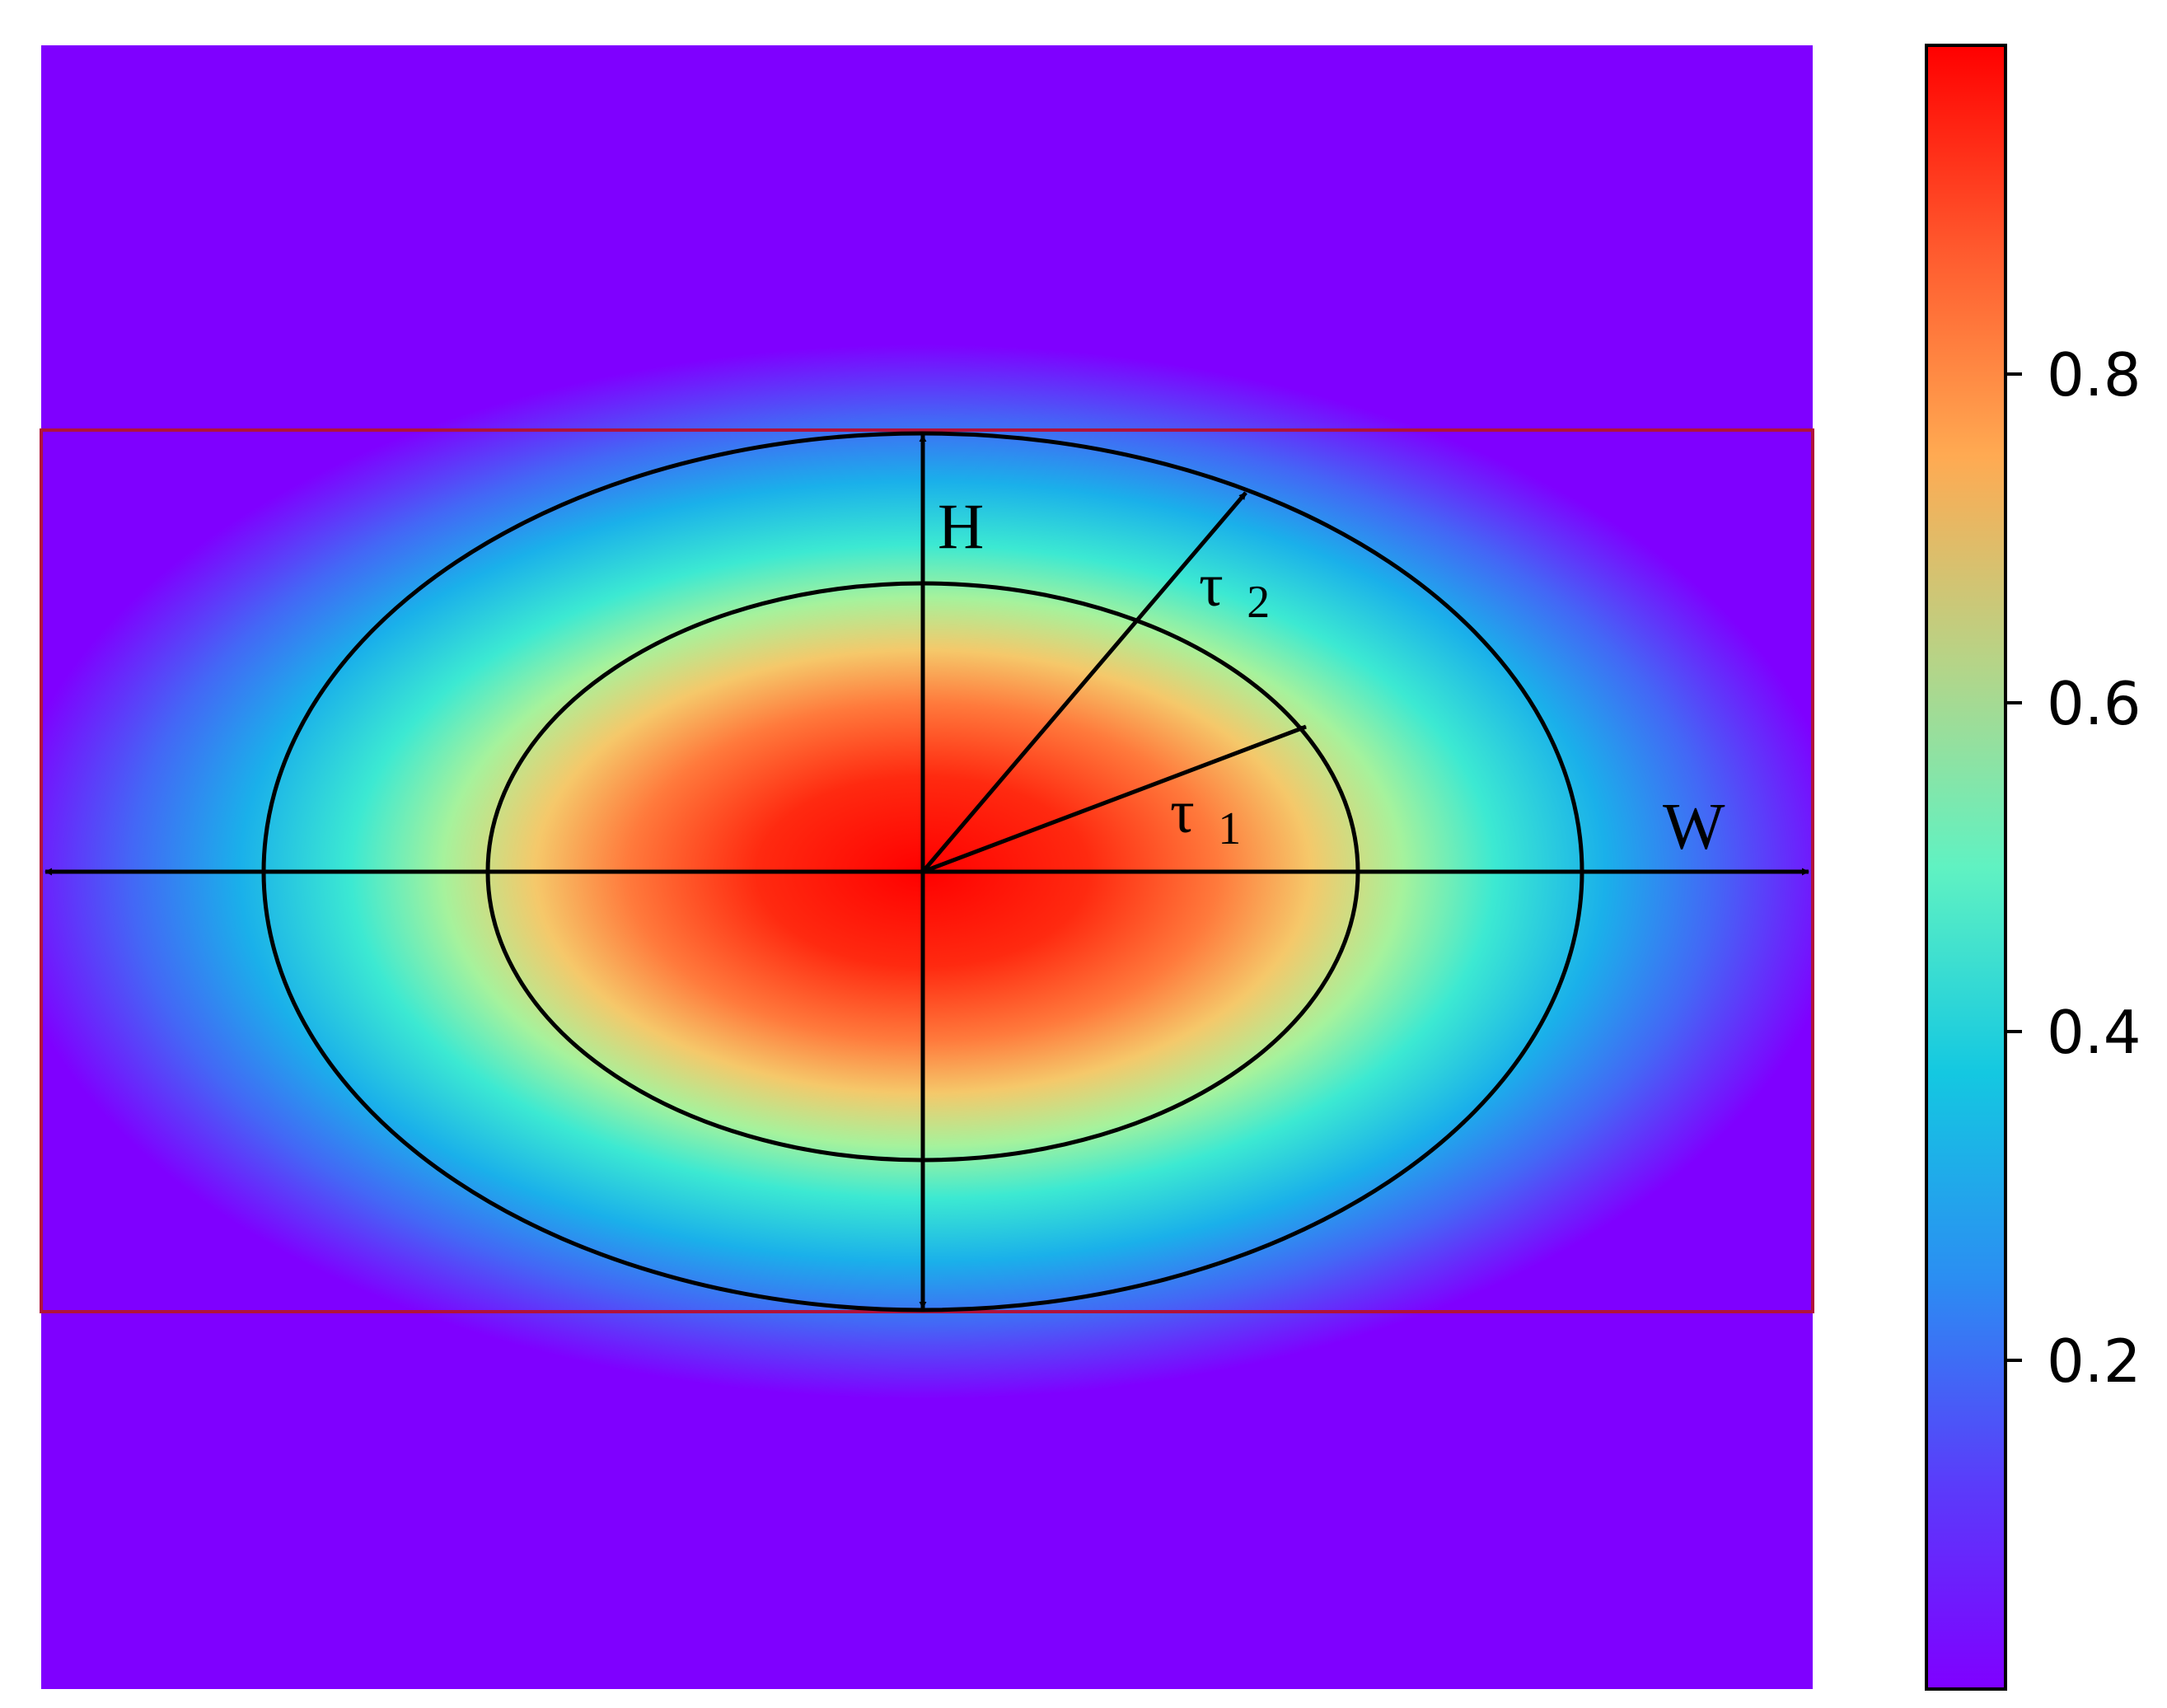  What do you see at coordinates (1259, 602) in the screenshot?
I see `tau2-subscript: 2` at bounding box center [1259, 602].